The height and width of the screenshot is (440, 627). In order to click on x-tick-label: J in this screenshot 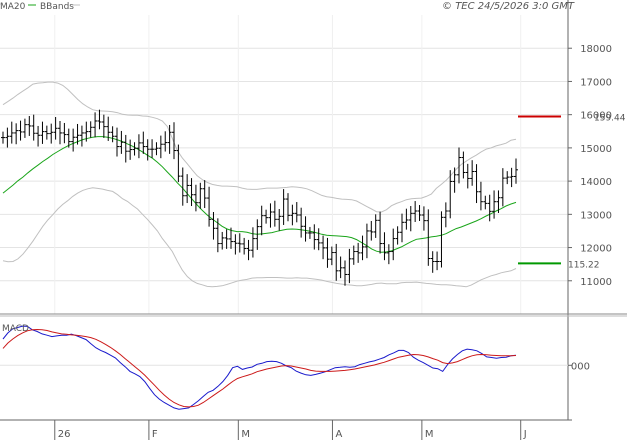, I will do `click(525, 434)`.